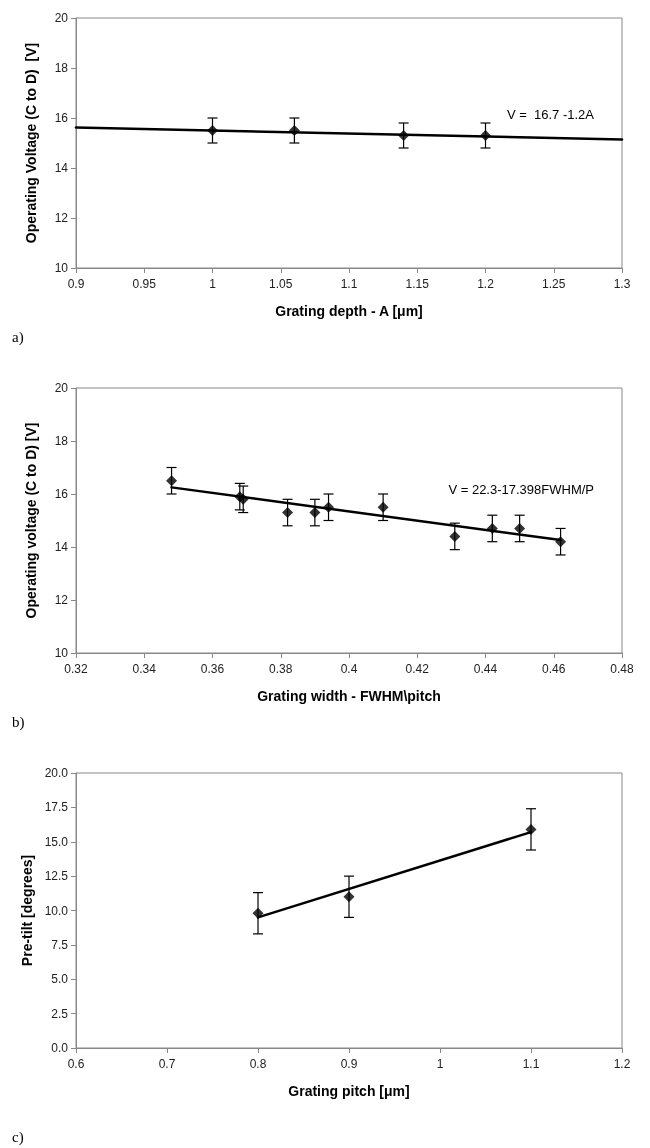 The height and width of the screenshot is (1148, 650). I want to click on annotation: V = 22.3-17.398FWHM/P, so click(521, 490).